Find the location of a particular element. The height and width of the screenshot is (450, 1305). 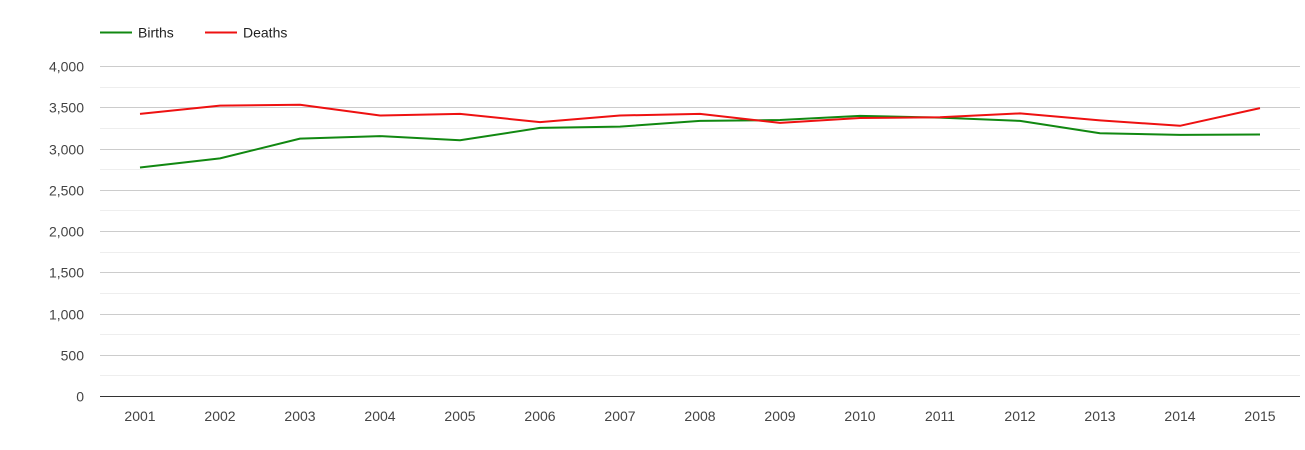

x-tick-label: 2006 is located at coordinates (539, 416).